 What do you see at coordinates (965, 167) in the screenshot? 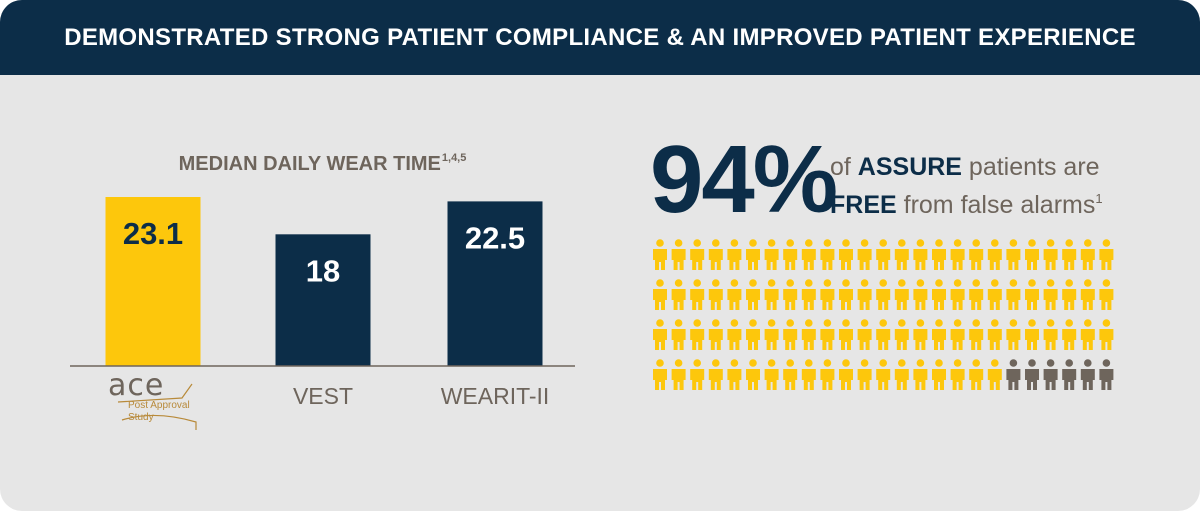
I see `statement-line-1: of ASSURE patients are` at bounding box center [965, 167].